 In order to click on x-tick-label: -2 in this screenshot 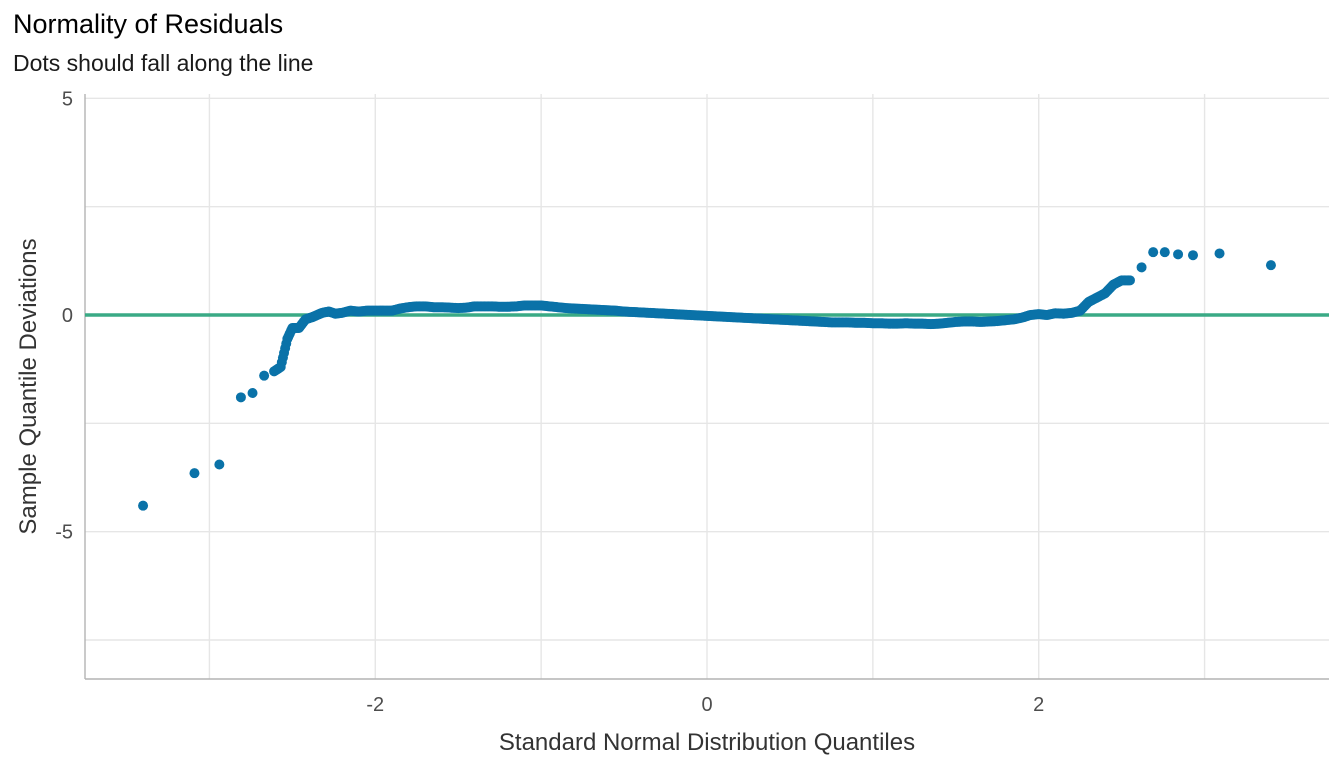, I will do `click(375, 705)`.